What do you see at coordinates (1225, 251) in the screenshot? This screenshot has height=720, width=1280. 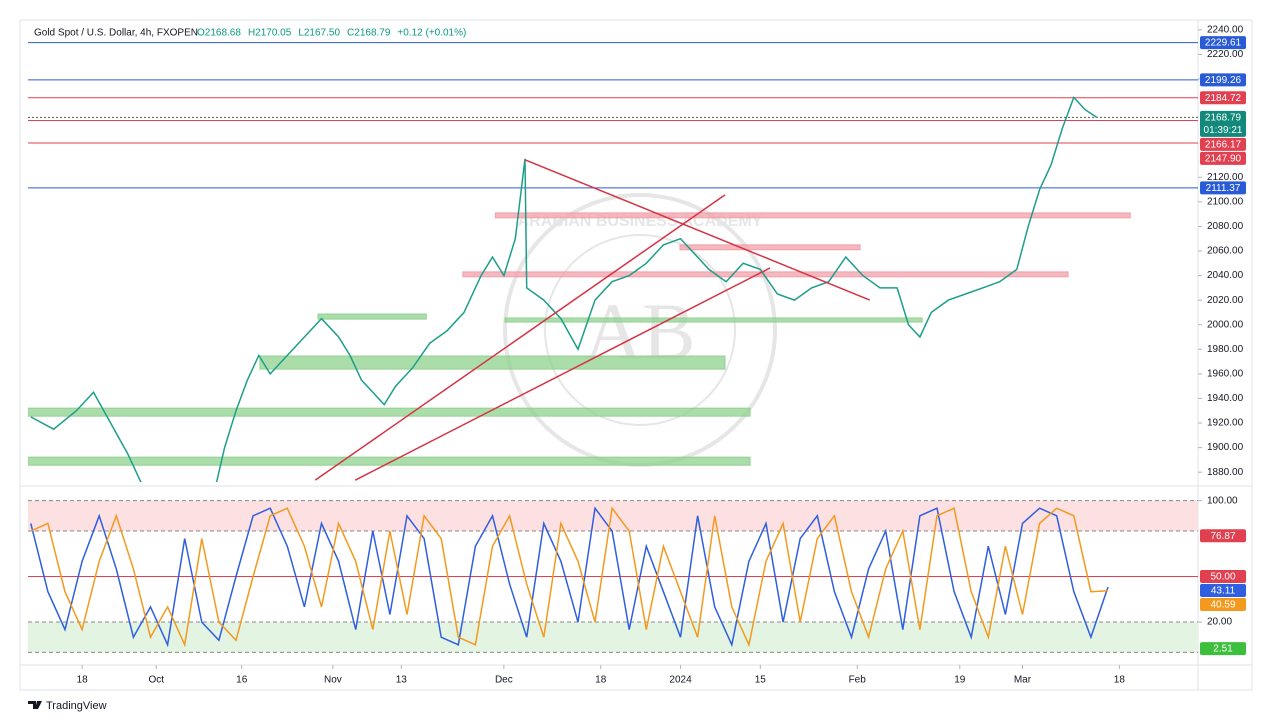 I see `y-tick-label: 2060.00` at bounding box center [1225, 251].